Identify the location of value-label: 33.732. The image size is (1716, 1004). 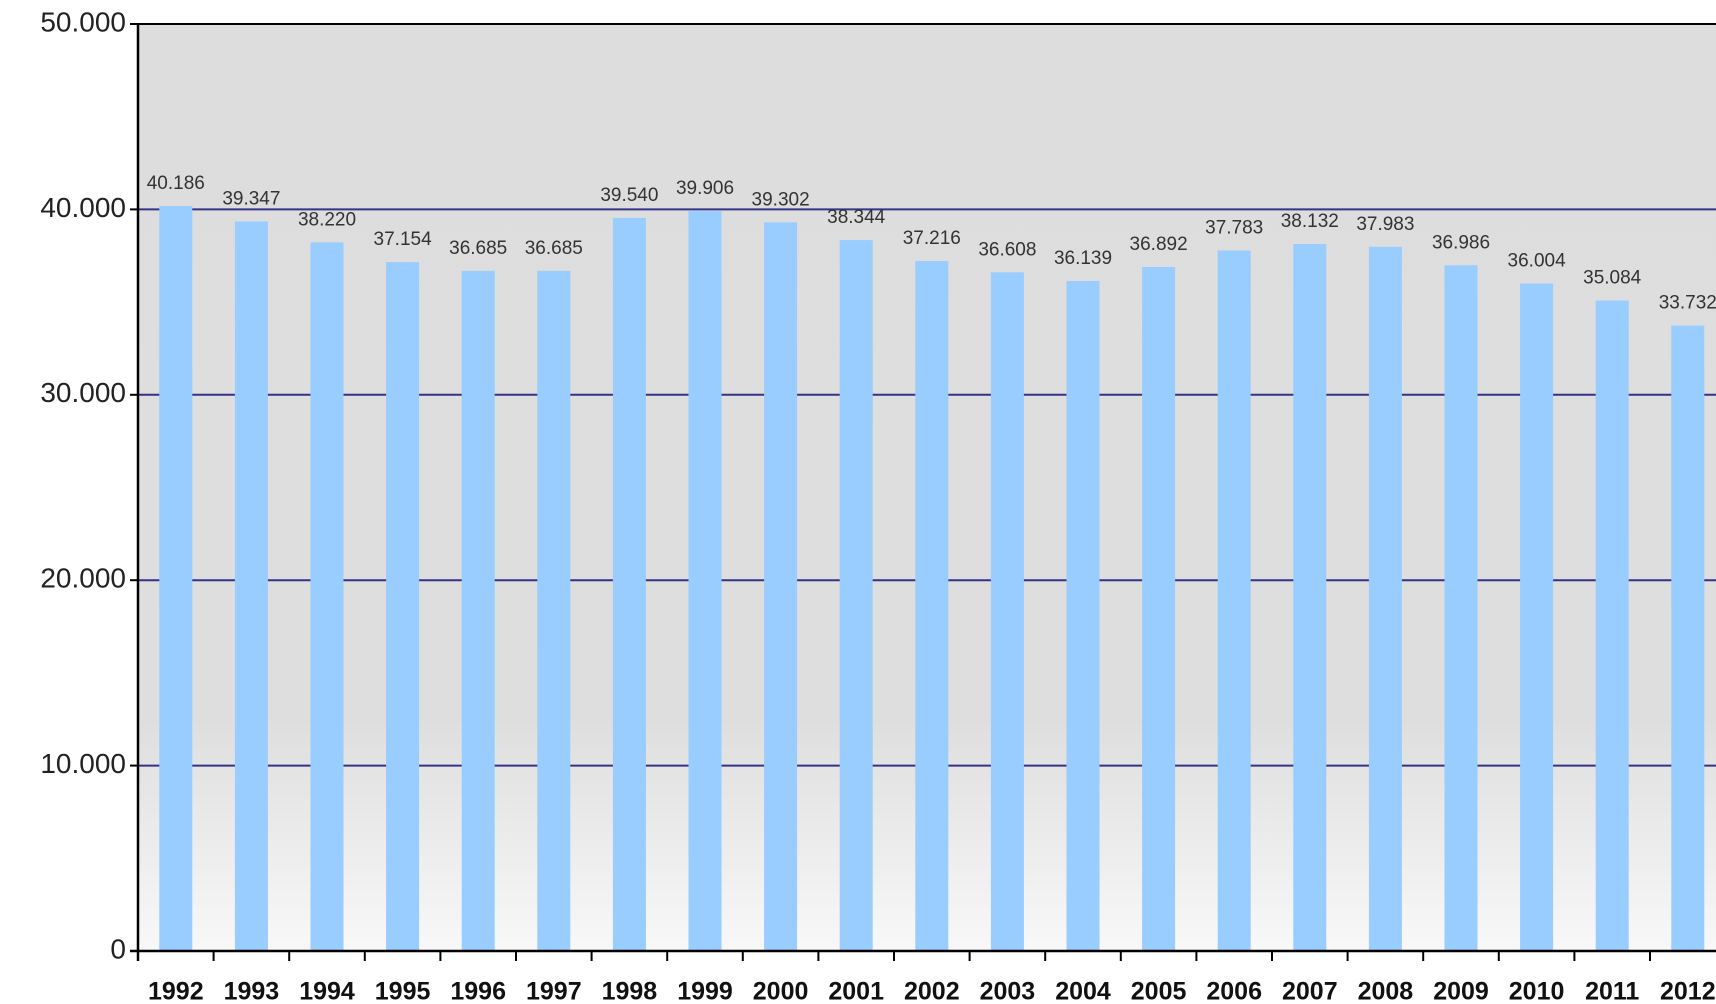
(1687, 303).